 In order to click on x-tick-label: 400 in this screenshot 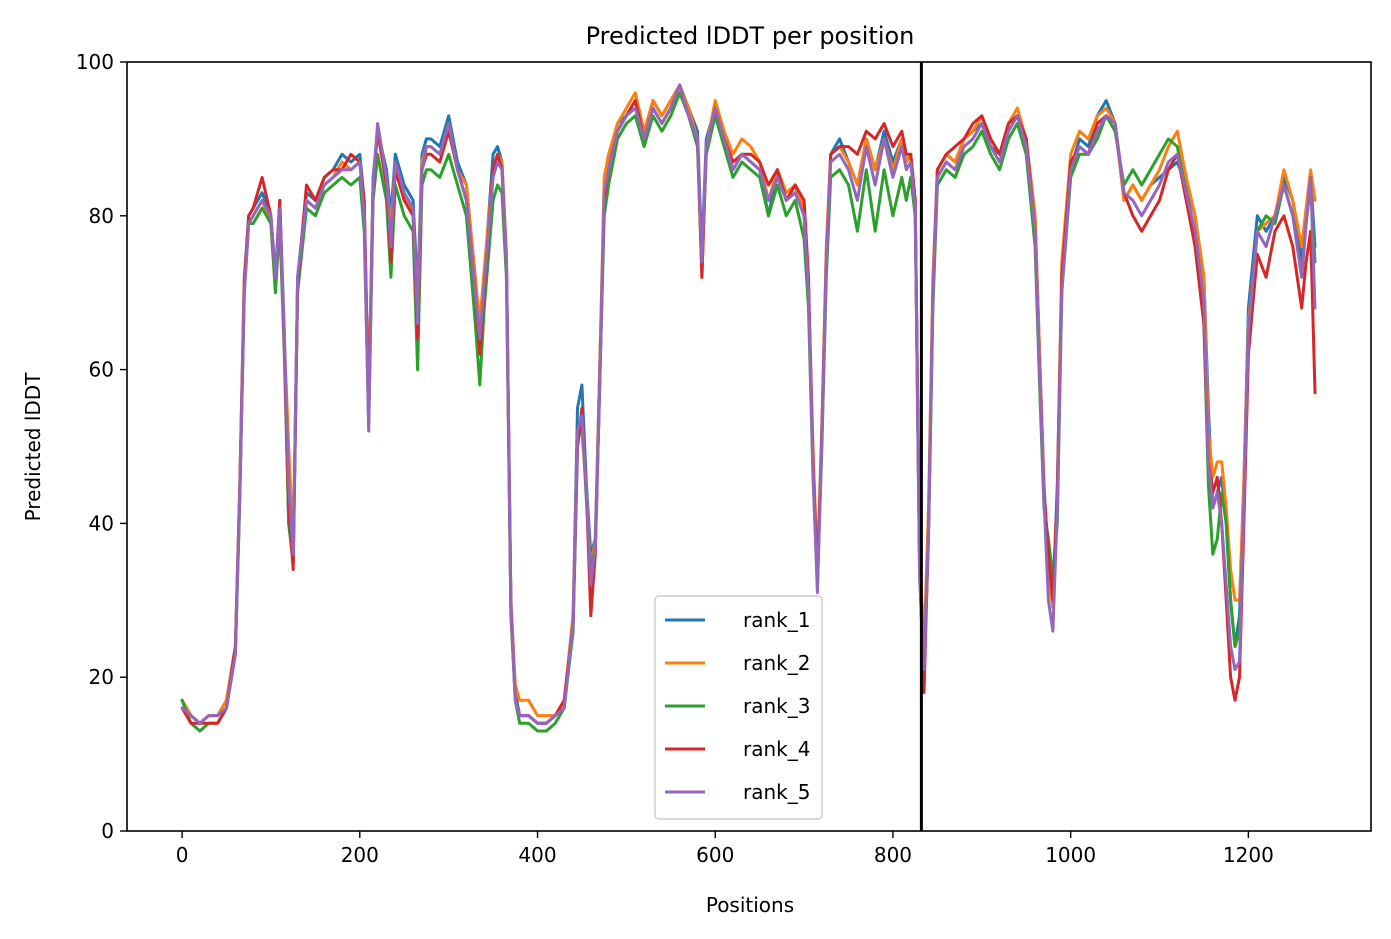, I will do `click(537, 855)`.